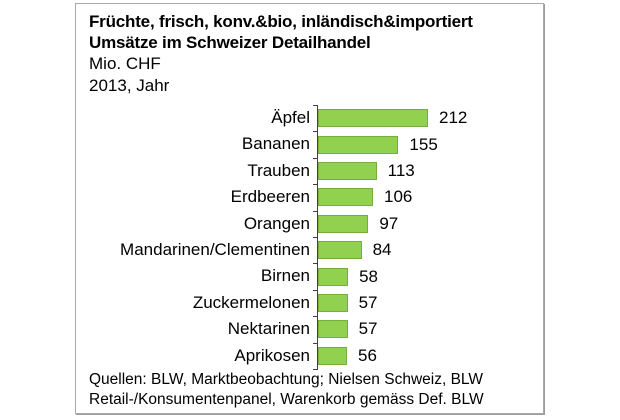 The width and height of the screenshot is (620, 420). Describe the element at coordinates (453, 118) in the screenshot. I see `value-label: 212` at that location.